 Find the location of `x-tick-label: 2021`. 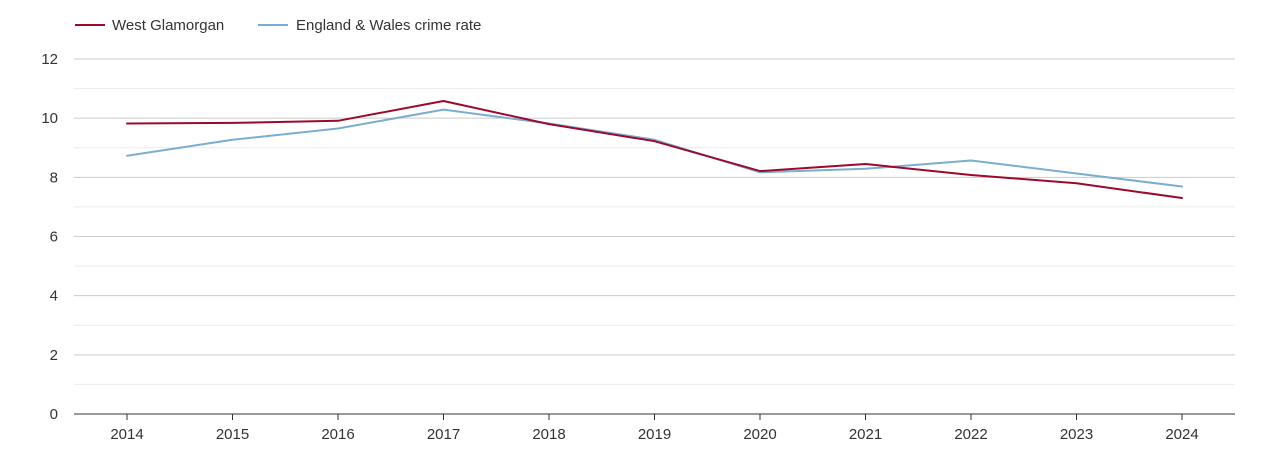

x-tick-label: 2021 is located at coordinates (865, 434).